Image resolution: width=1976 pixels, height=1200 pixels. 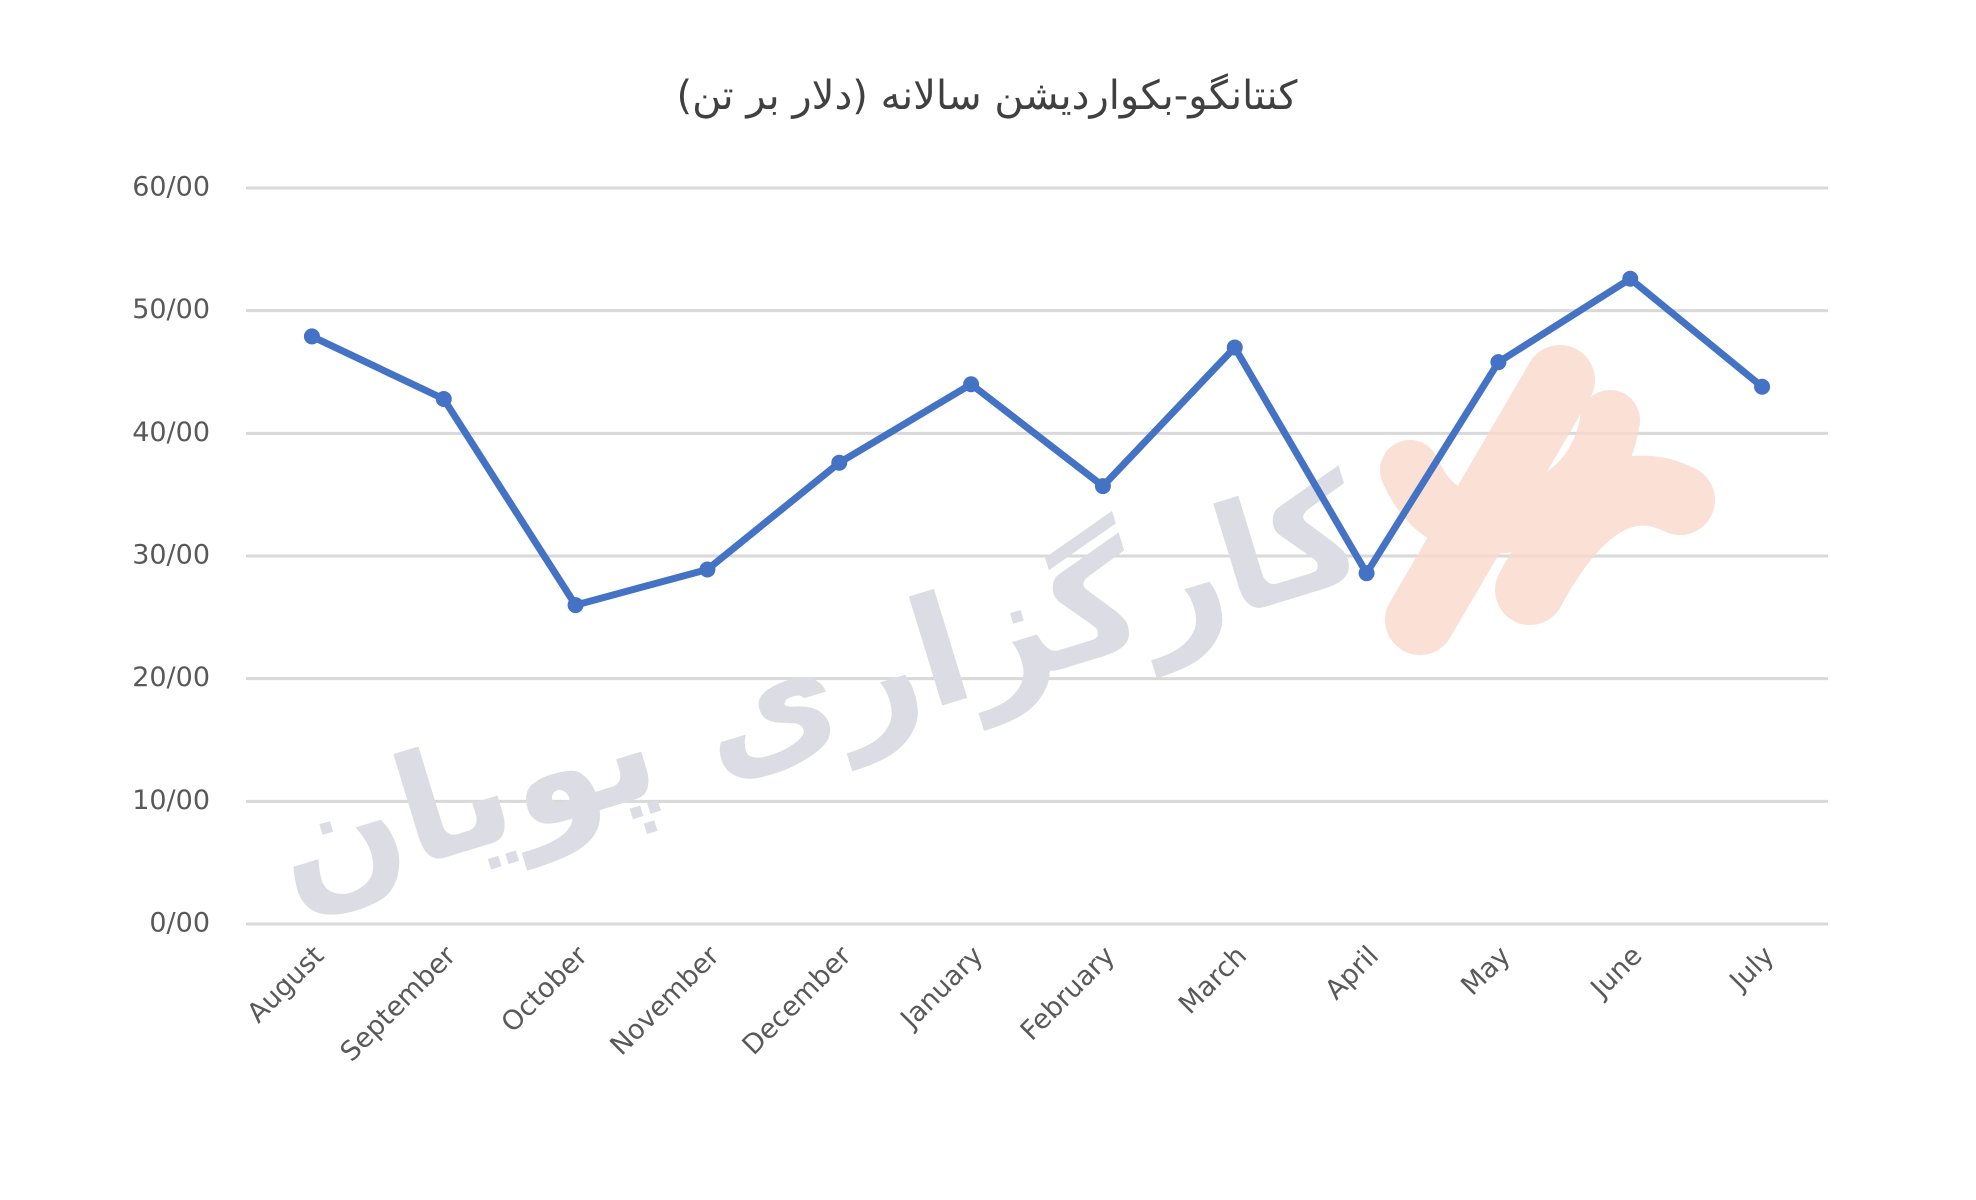 I want to click on y-tick-label: 30/00, so click(x=171, y=555).